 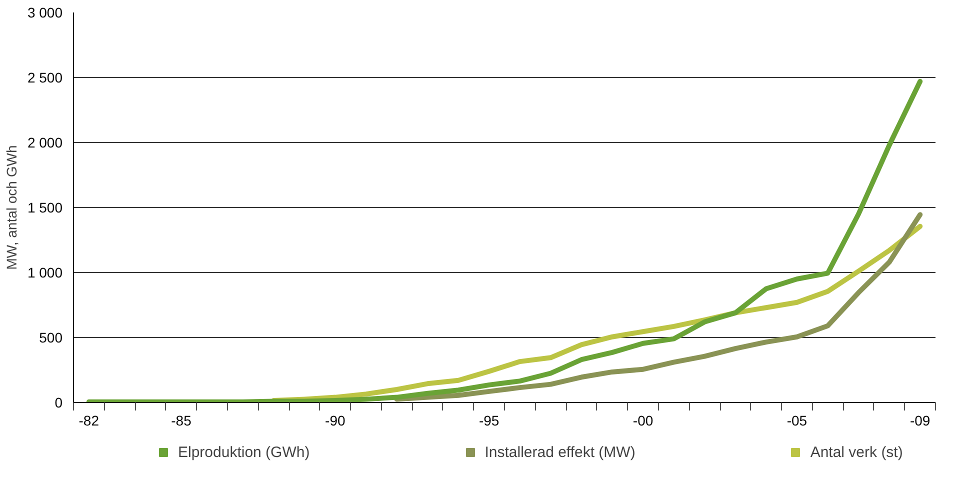 I want to click on legend-label: Antal verk (st), so click(x=856, y=452).